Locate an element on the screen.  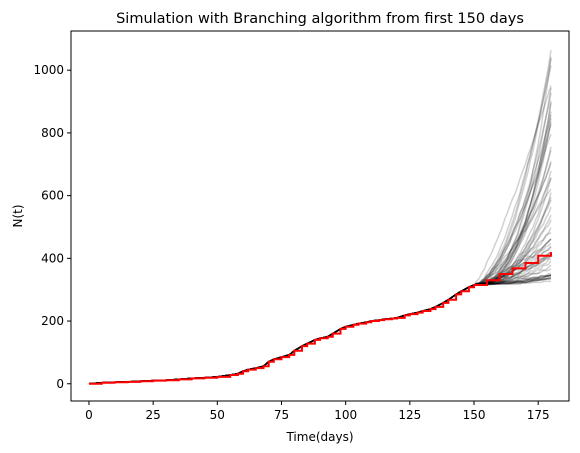
x-axis-label: Time(days) is located at coordinates (319, 437).